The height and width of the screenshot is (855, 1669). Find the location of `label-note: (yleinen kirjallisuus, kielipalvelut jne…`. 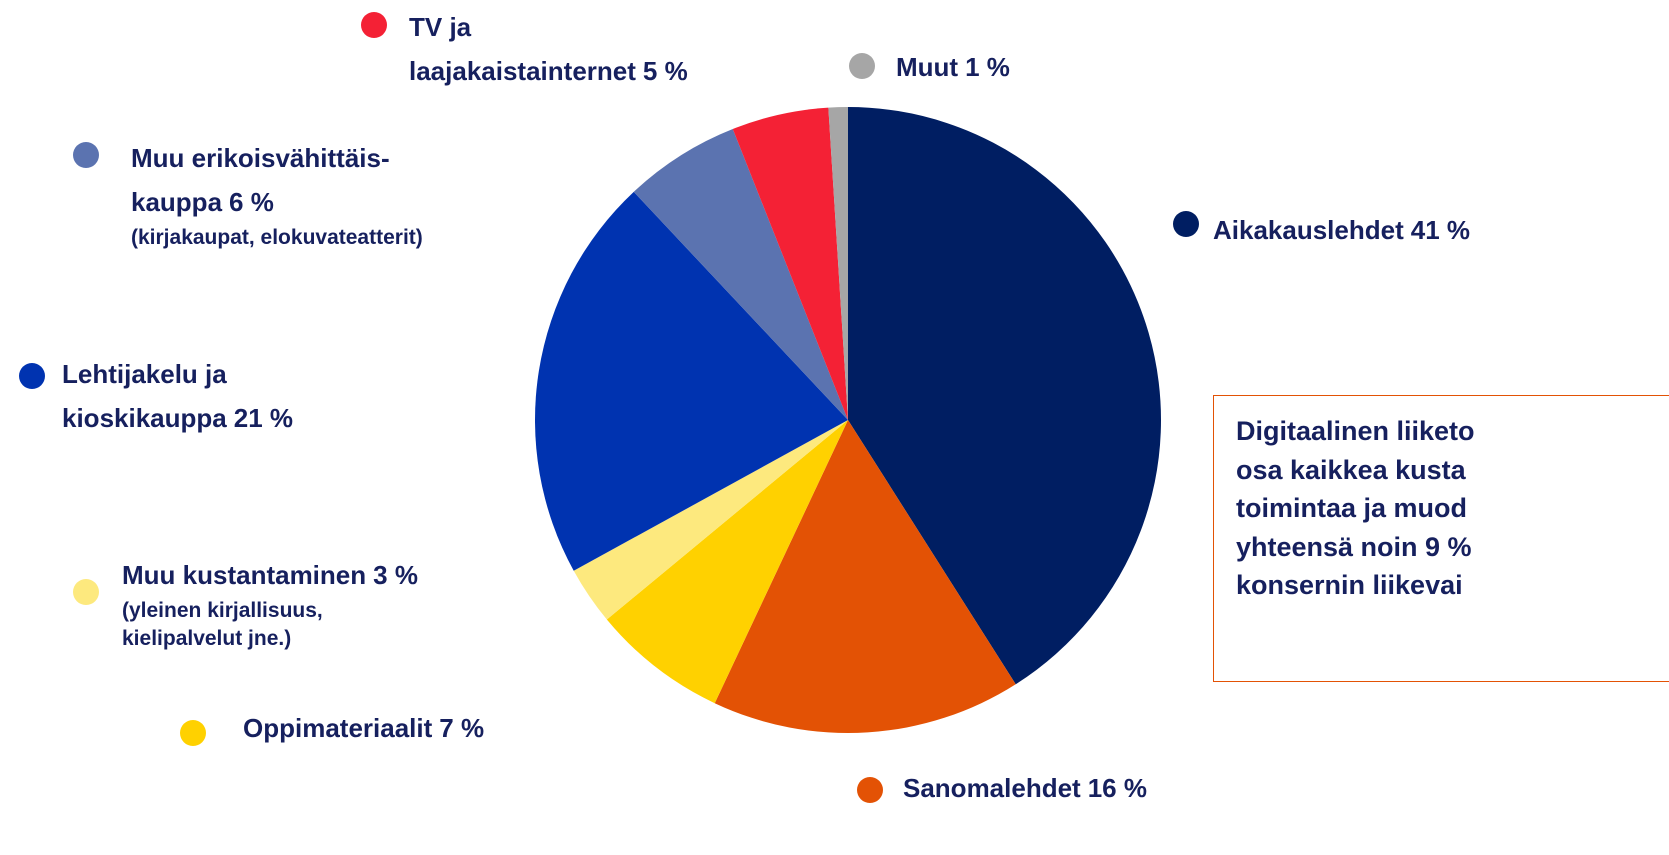

label-note: (yleinen kirjallisuus, kielipalvelut jne… is located at coordinates (222, 624).